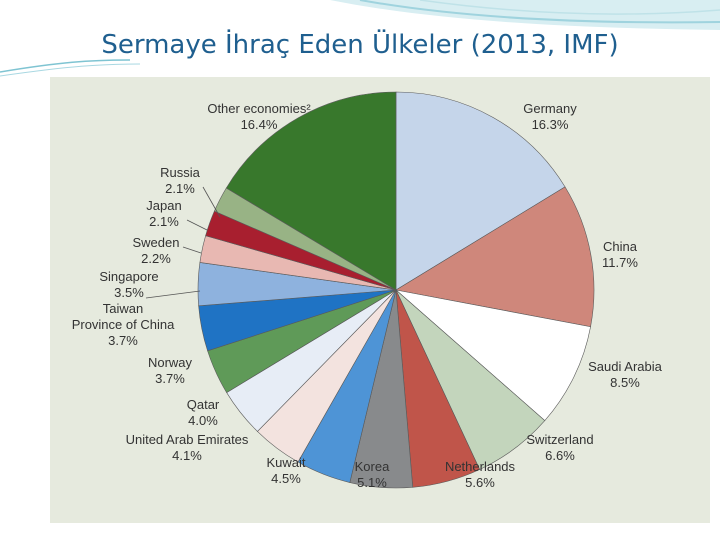  I want to click on title-decoration, so click(360, 38).